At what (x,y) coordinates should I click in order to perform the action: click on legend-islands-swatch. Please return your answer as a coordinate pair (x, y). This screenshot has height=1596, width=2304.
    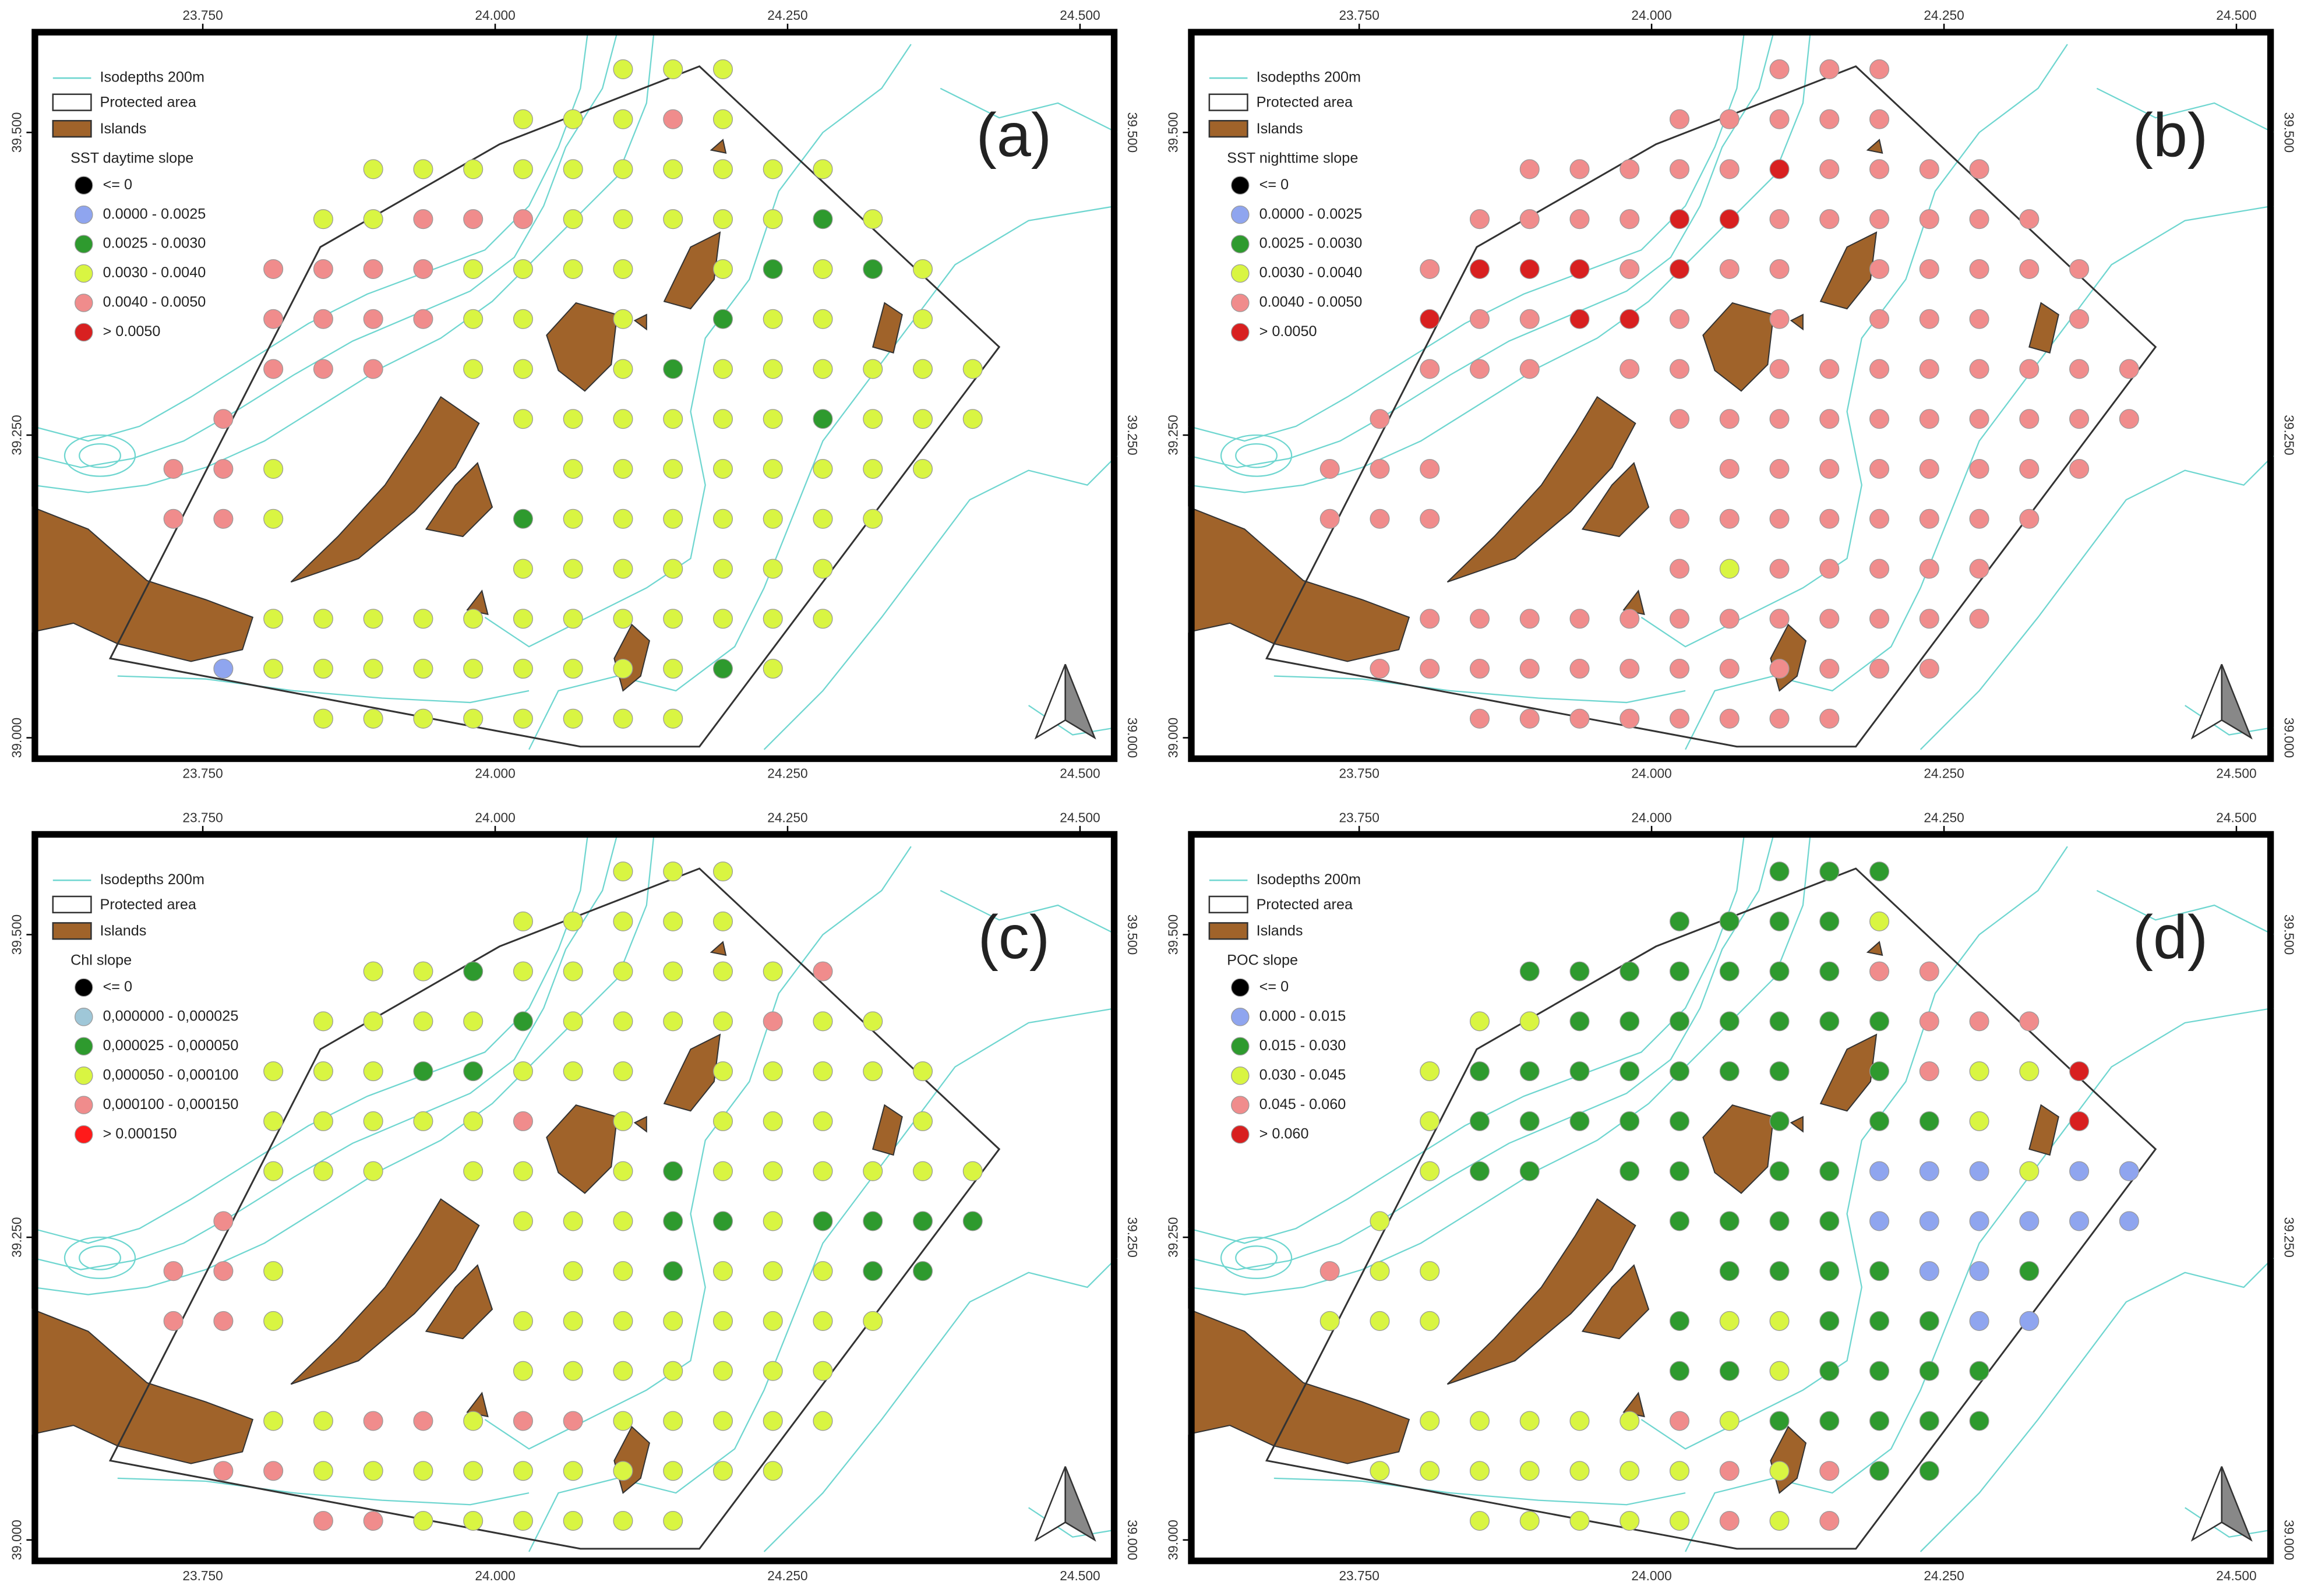
    Looking at the image, I should click on (1228, 931).